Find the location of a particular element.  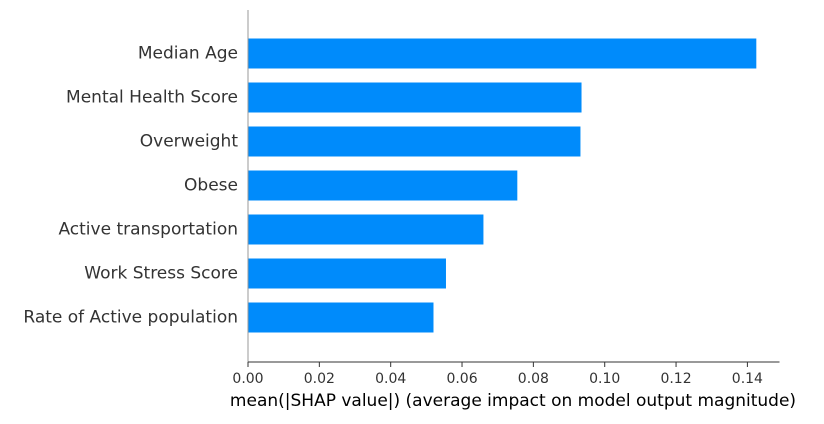

x-tick-label: 0.00 is located at coordinates (247, 379).